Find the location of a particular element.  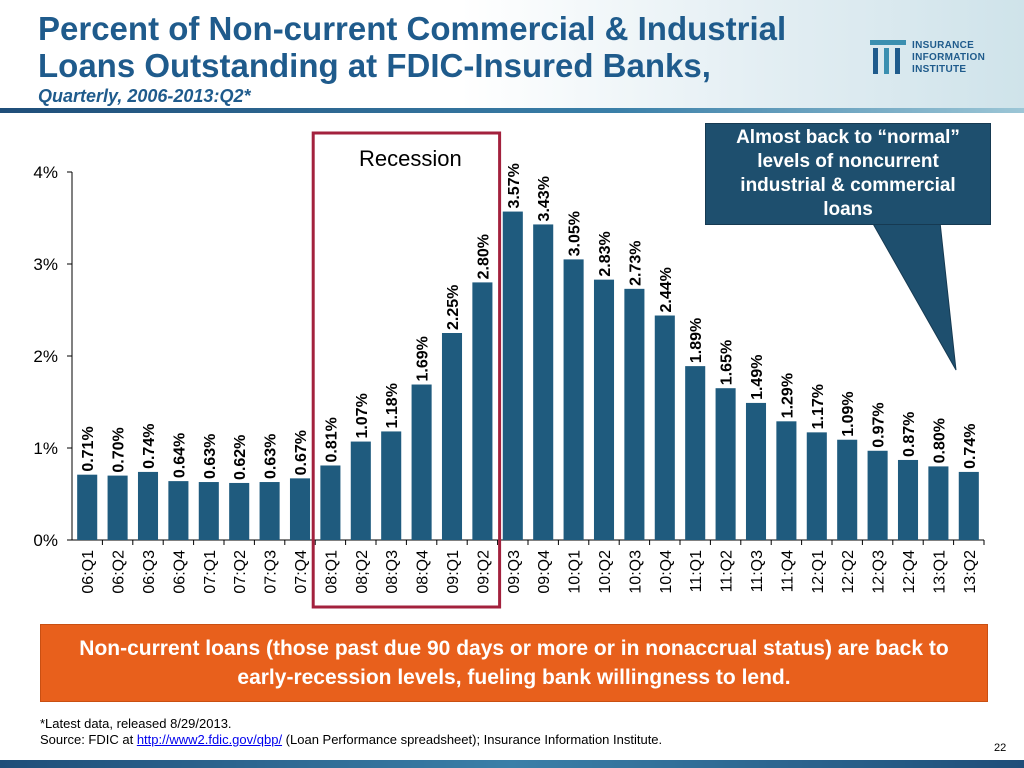

data-label: 0.81% is located at coordinates (331, 439).